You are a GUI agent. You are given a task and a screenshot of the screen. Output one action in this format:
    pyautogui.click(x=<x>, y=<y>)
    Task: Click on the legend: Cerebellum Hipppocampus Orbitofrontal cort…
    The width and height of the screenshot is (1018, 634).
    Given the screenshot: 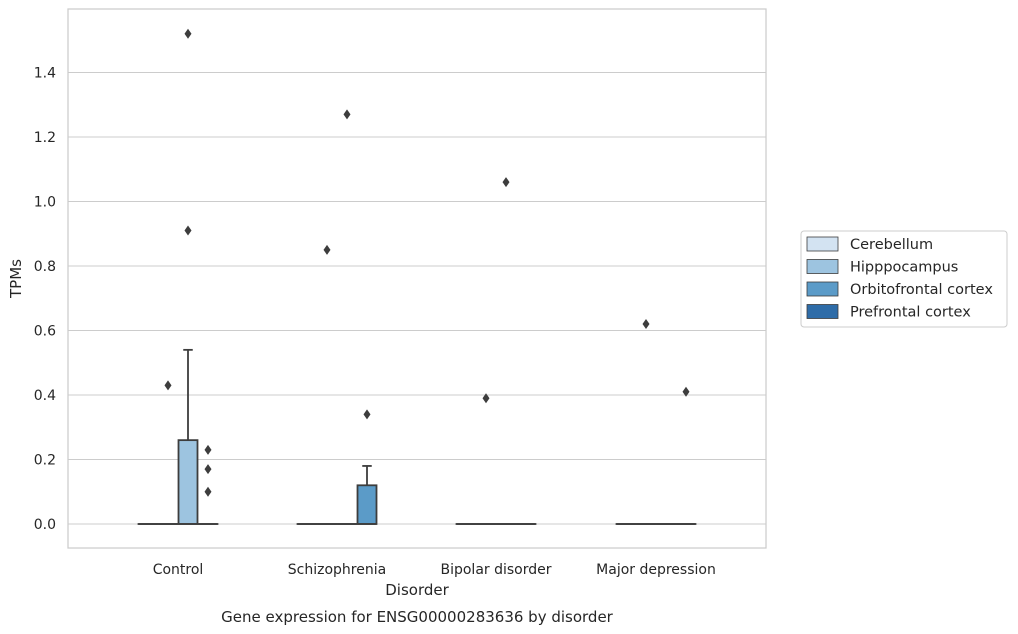 What is the action you would take?
    pyautogui.click(x=904, y=279)
    